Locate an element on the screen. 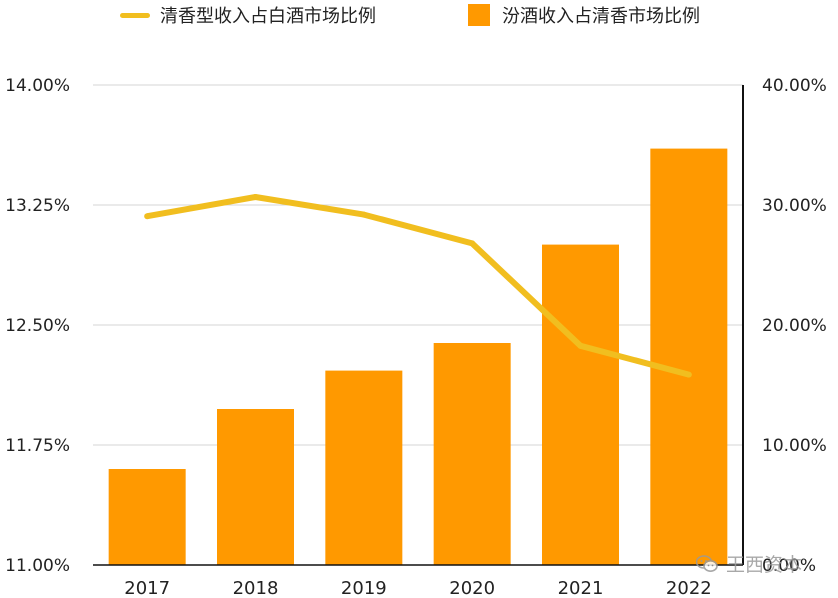 Image resolution: width=838 pixels, height=598 pixels. legend-bar-entry: 汾酒收入占清香市场比例 is located at coordinates (584, 15).